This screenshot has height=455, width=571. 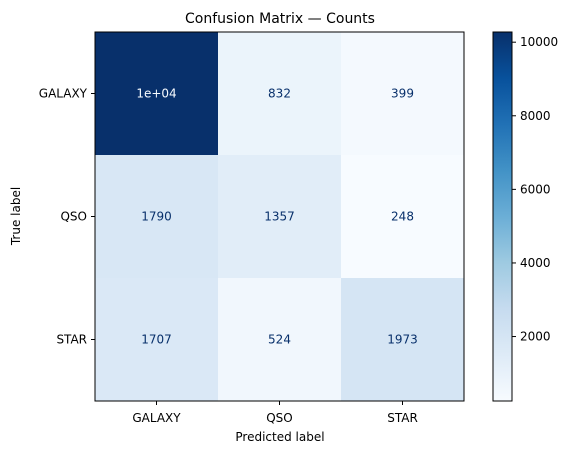 I want to click on x-axis-label: Predicted label, so click(x=279, y=437).